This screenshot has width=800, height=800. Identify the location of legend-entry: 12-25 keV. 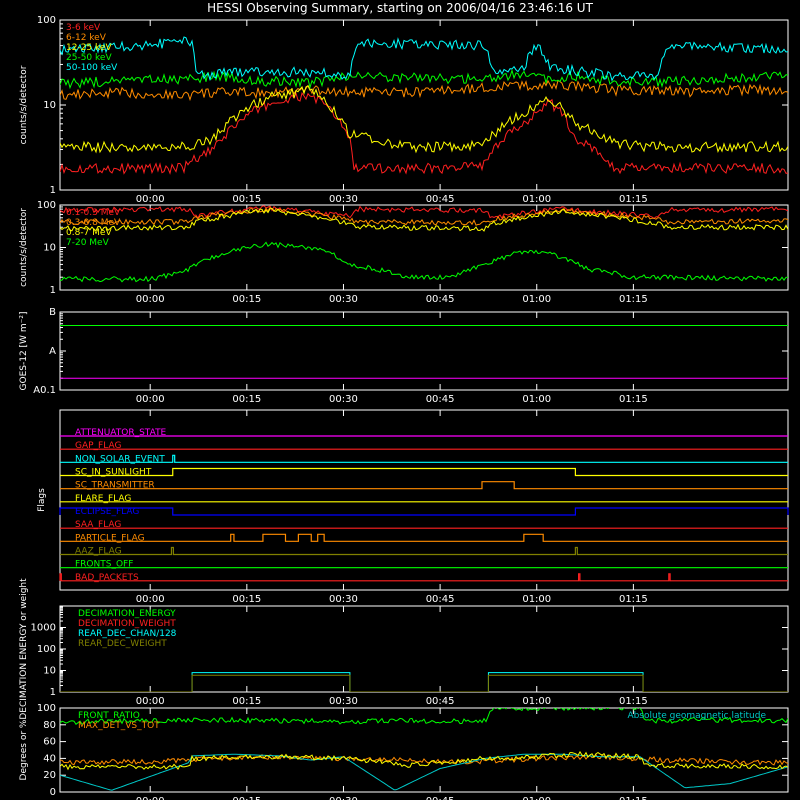
(89, 48).